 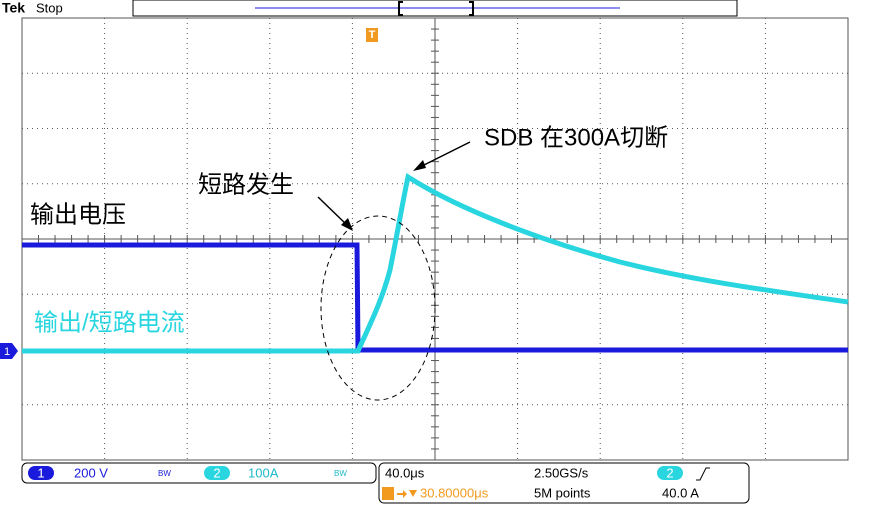 I want to click on timebase-panel, so click(x=564, y=483).